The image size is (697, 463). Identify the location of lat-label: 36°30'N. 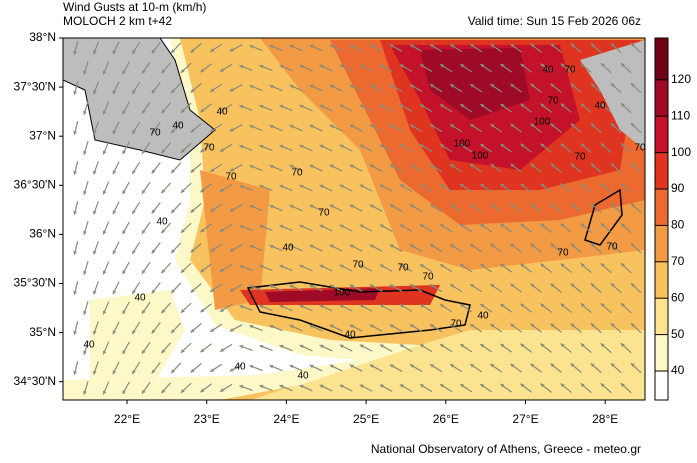
(35, 184).